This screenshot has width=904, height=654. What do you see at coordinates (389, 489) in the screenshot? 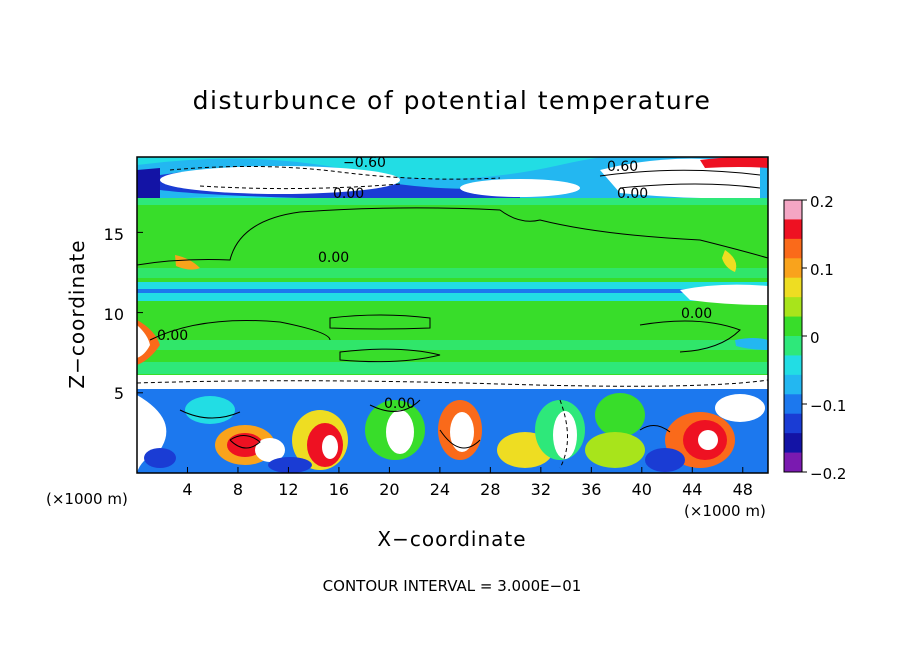
I see `x-tick-label: 20` at bounding box center [389, 489].